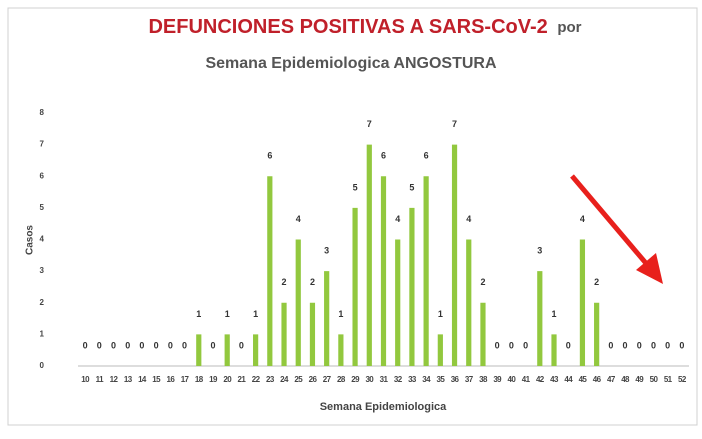 This screenshot has width=702, height=439. Describe the element at coordinates (227, 379) in the screenshot. I see `x-tick-label: 20` at that location.